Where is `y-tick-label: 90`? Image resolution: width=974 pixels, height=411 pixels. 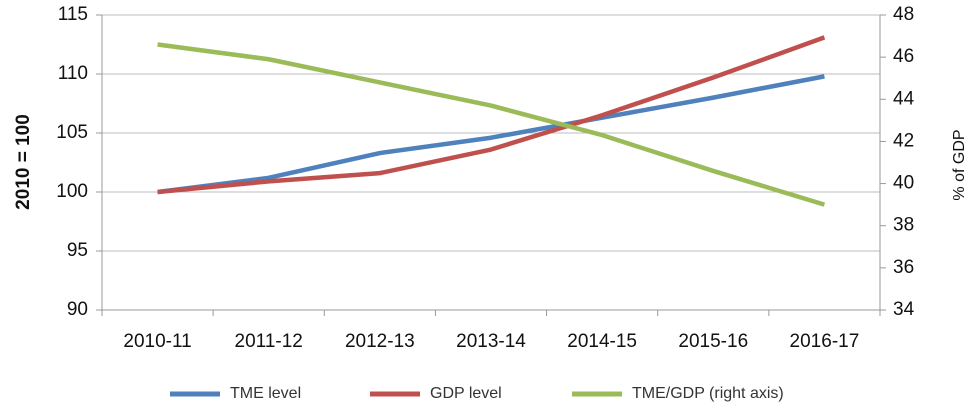
y-tick-label: 90 is located at coordinates (77, 309).